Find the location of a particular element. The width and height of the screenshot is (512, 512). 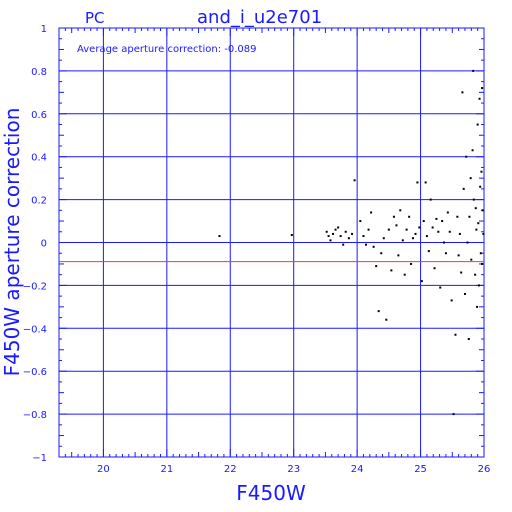

y-tick-label: −0.4 is located at coordinates (35, 329).